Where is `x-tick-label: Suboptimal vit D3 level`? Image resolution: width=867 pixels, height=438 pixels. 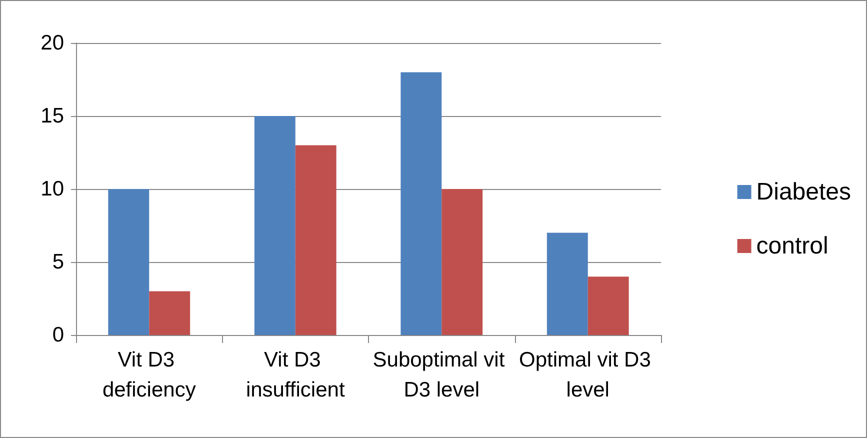 x-tick-label: Suboptimal vit D3 level is located at coordinates (441, 375).